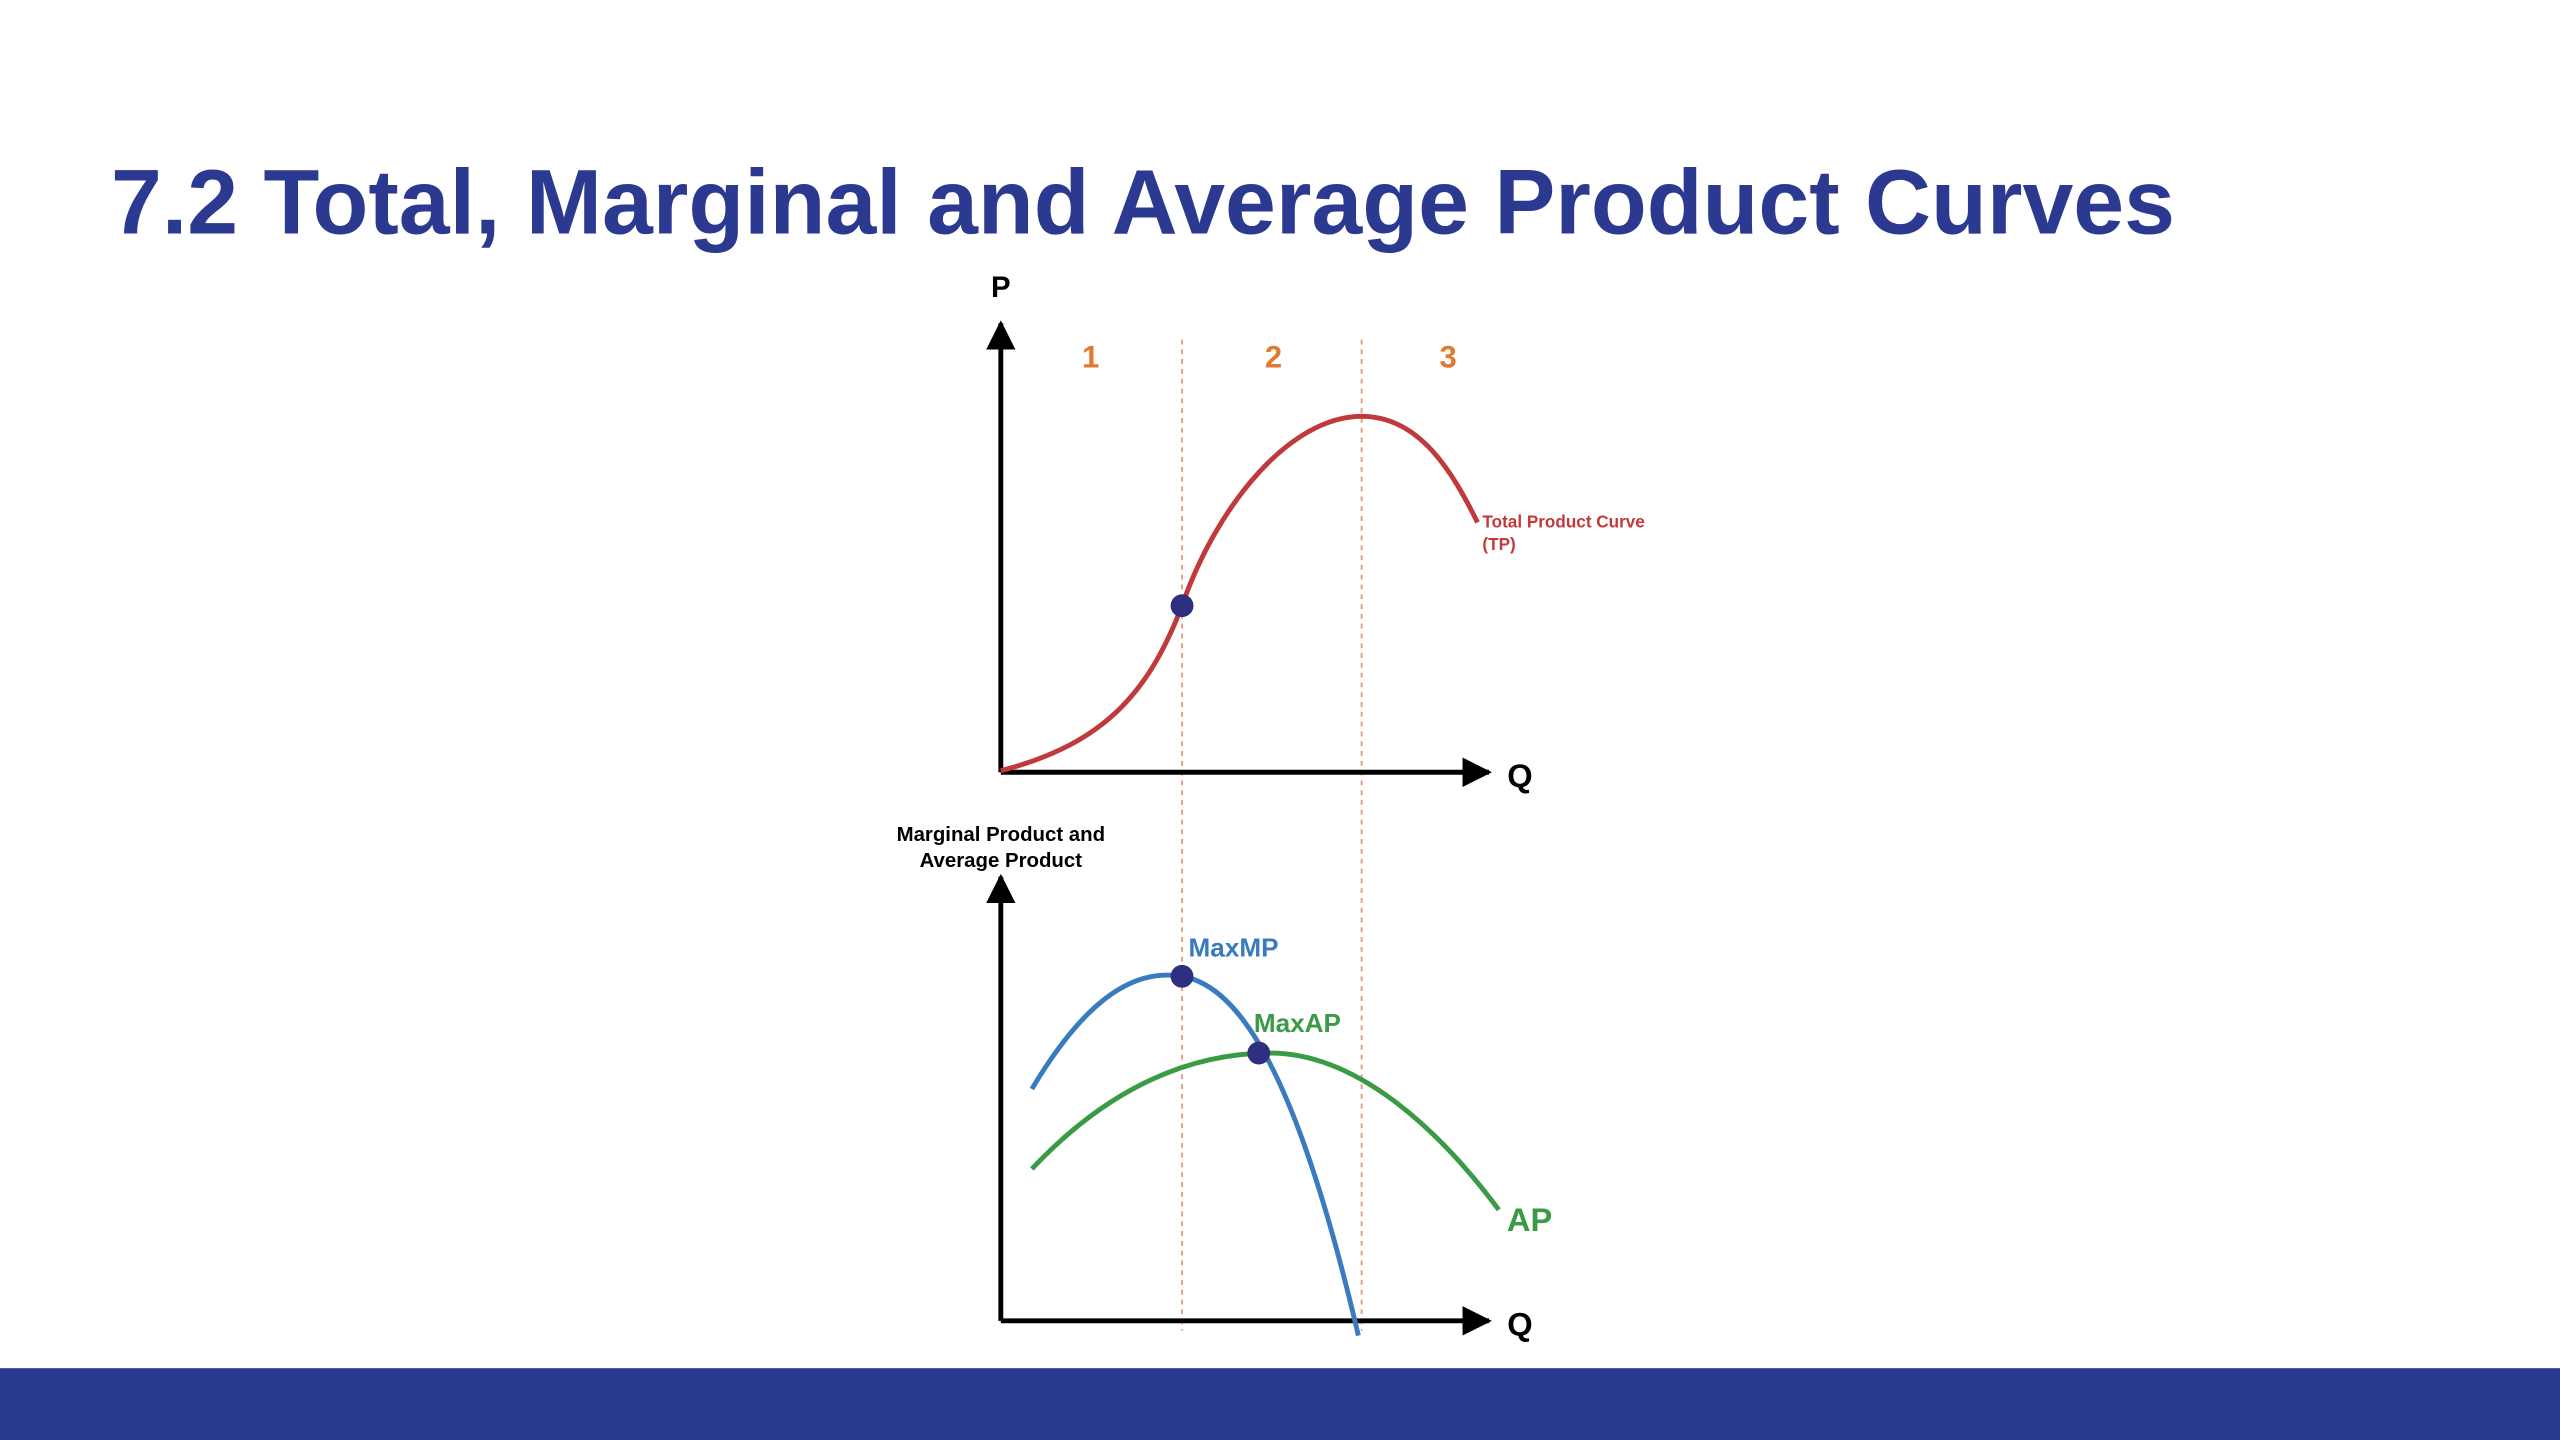  What do you see at coordinates (1529, 1219) in the screenshot?
I see `ap-label: AP` at bounding box center [1529, 1219].